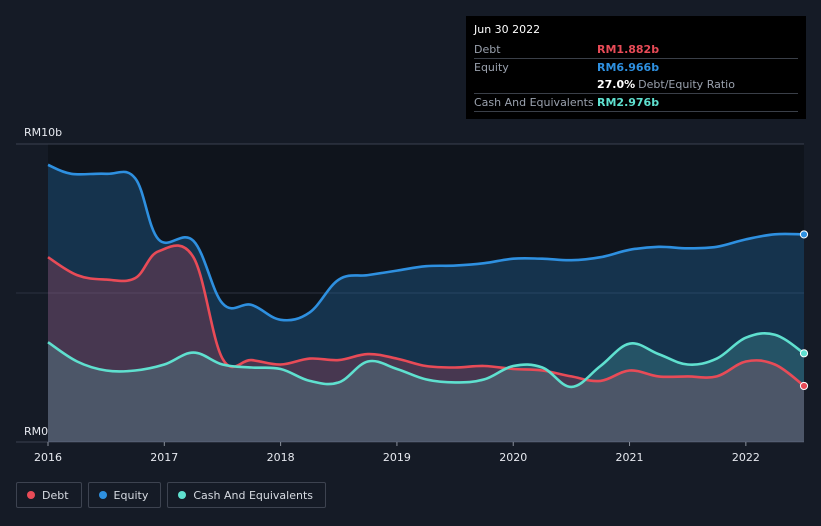 The image size is (821, 526). I want to click on chart-legend: Debt Equity Cash And Equivalents, so click(171, 495).